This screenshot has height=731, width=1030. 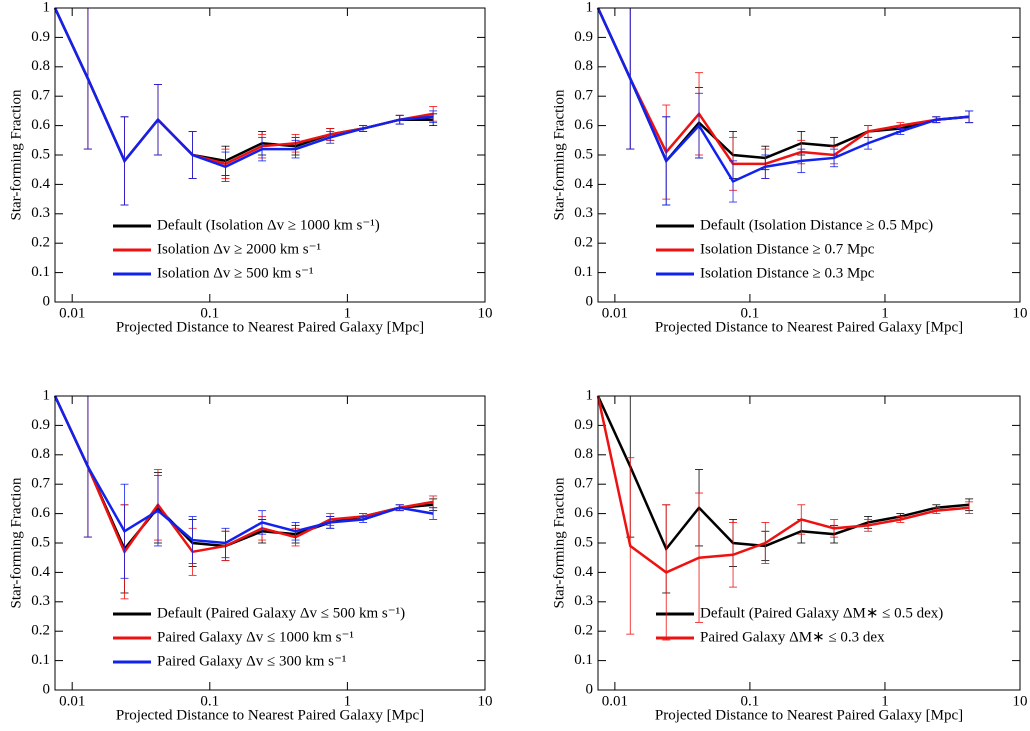 What do you see at coordinates (281, 613) in the screenshot?
I see `legend-label: Default (Paired Galaxy Δv ≤ 500 km s⁻¹)` at bounding box center [281, 613].